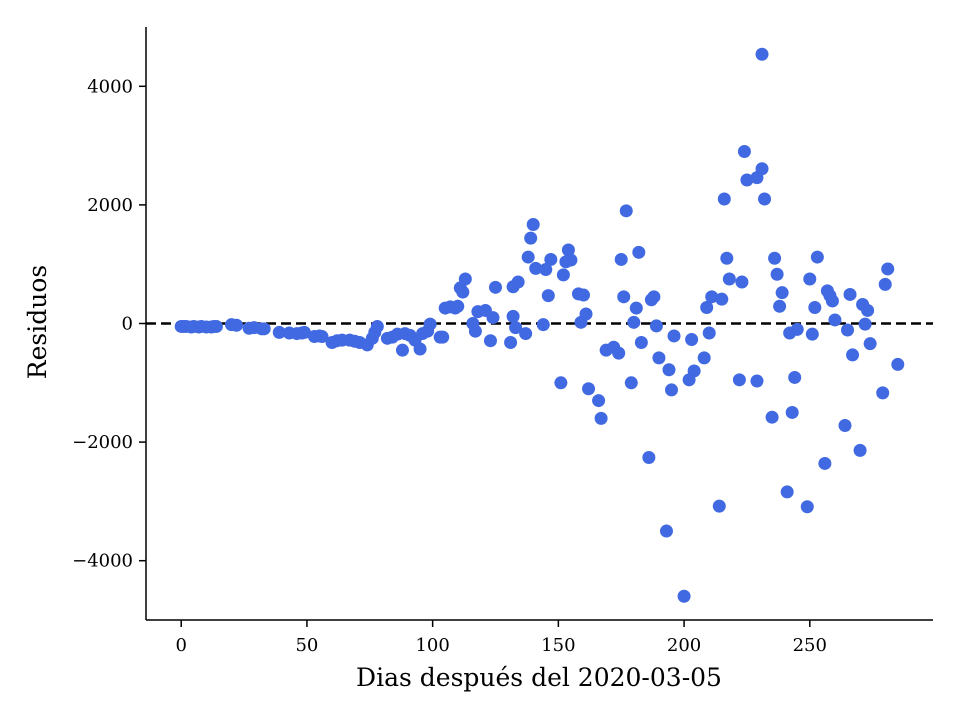  Describe the element at coordinates (180, 645) in the screenshot. I see `x-tick-label: 0` at that location.